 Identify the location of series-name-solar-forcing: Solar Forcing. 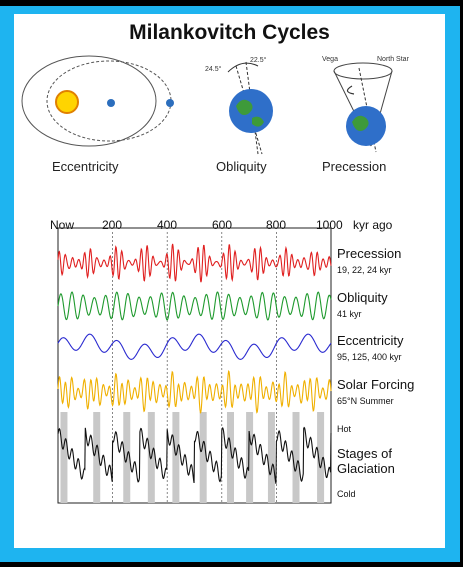
(376, 384).